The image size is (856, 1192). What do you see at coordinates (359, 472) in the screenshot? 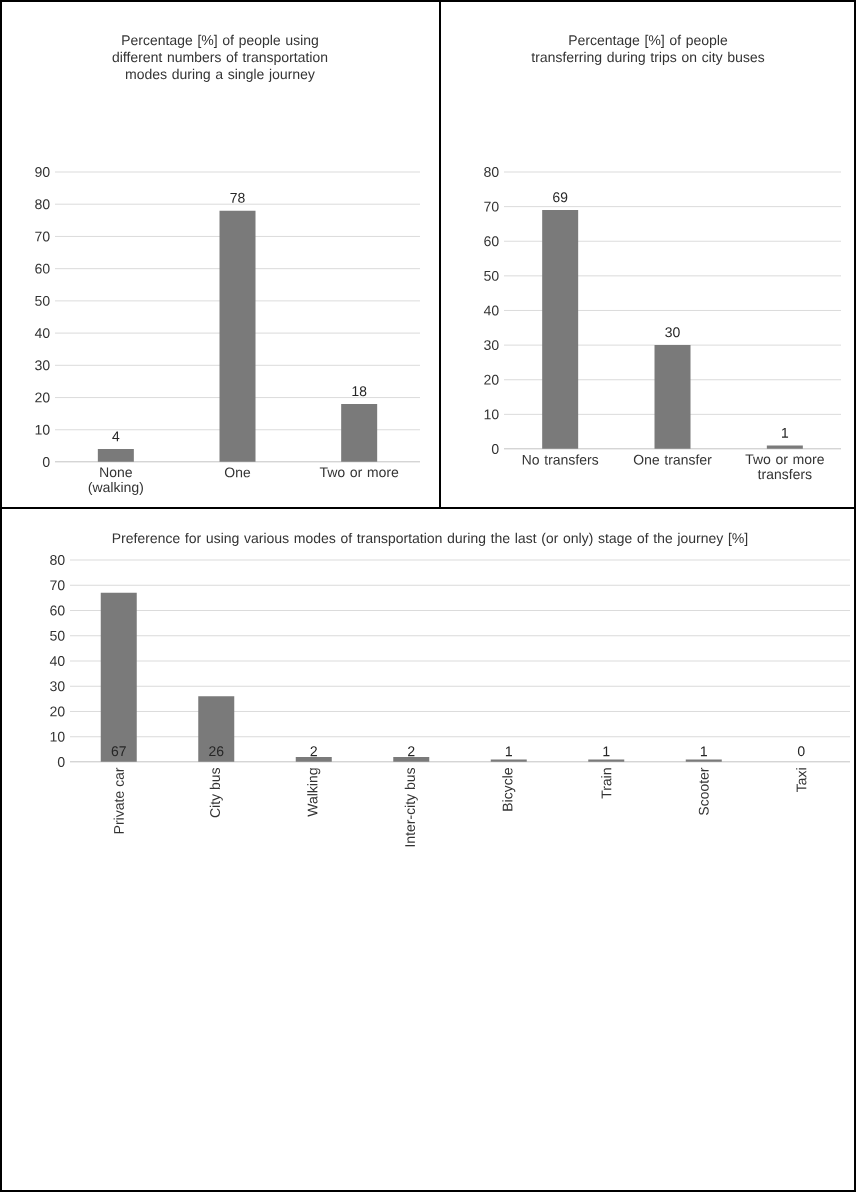
I see `x-tick-label: Two or more` at bounding box center [359, 472].